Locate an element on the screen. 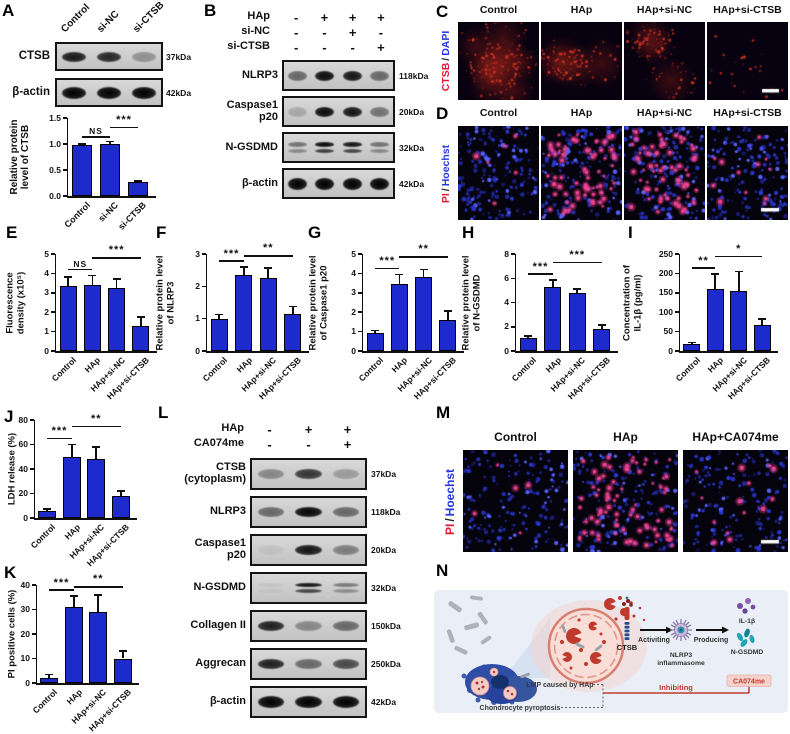  condition-name: si-NC is located at coordinates (255, 31).